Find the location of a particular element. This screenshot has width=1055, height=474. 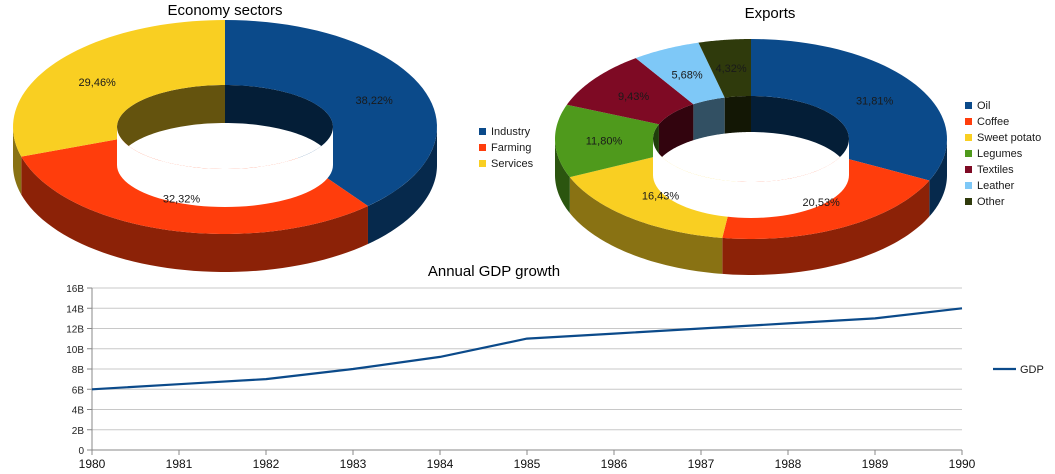

exports-inner-wall-other is located at coordinates (737, 115).